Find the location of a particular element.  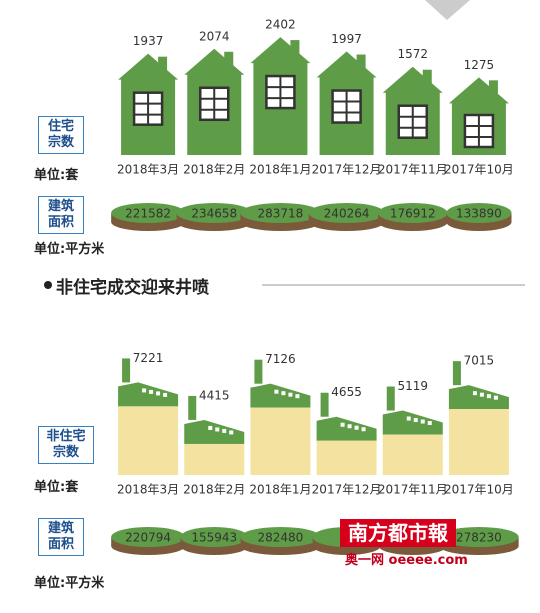

value-label: 2402 is located at coordinates (280, 25).